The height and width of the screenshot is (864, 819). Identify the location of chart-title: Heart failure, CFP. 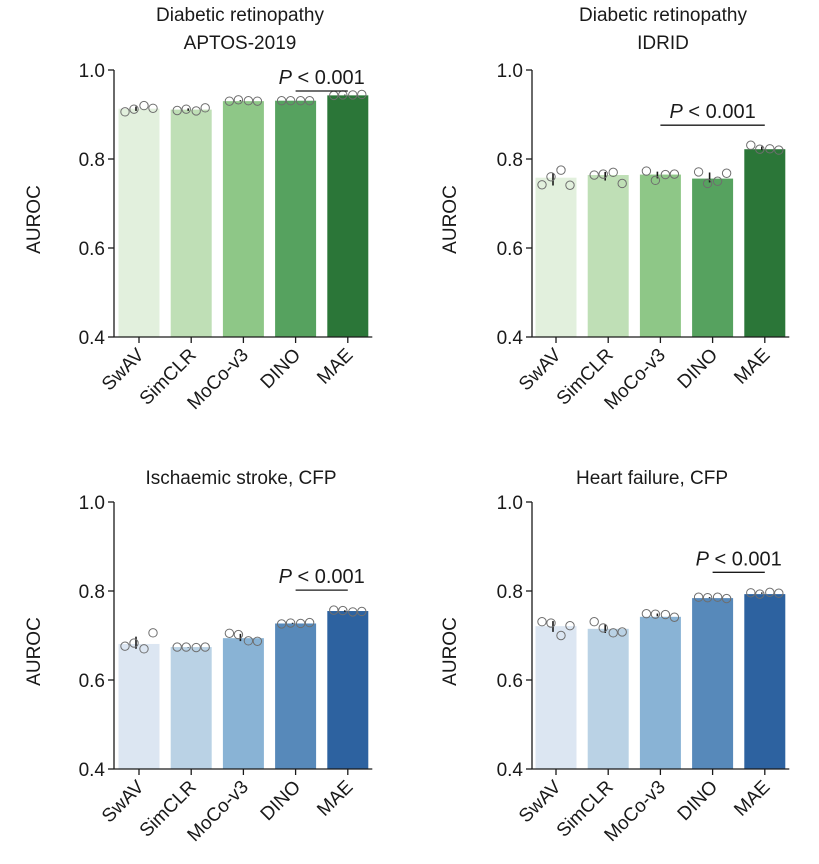
(652, 478).